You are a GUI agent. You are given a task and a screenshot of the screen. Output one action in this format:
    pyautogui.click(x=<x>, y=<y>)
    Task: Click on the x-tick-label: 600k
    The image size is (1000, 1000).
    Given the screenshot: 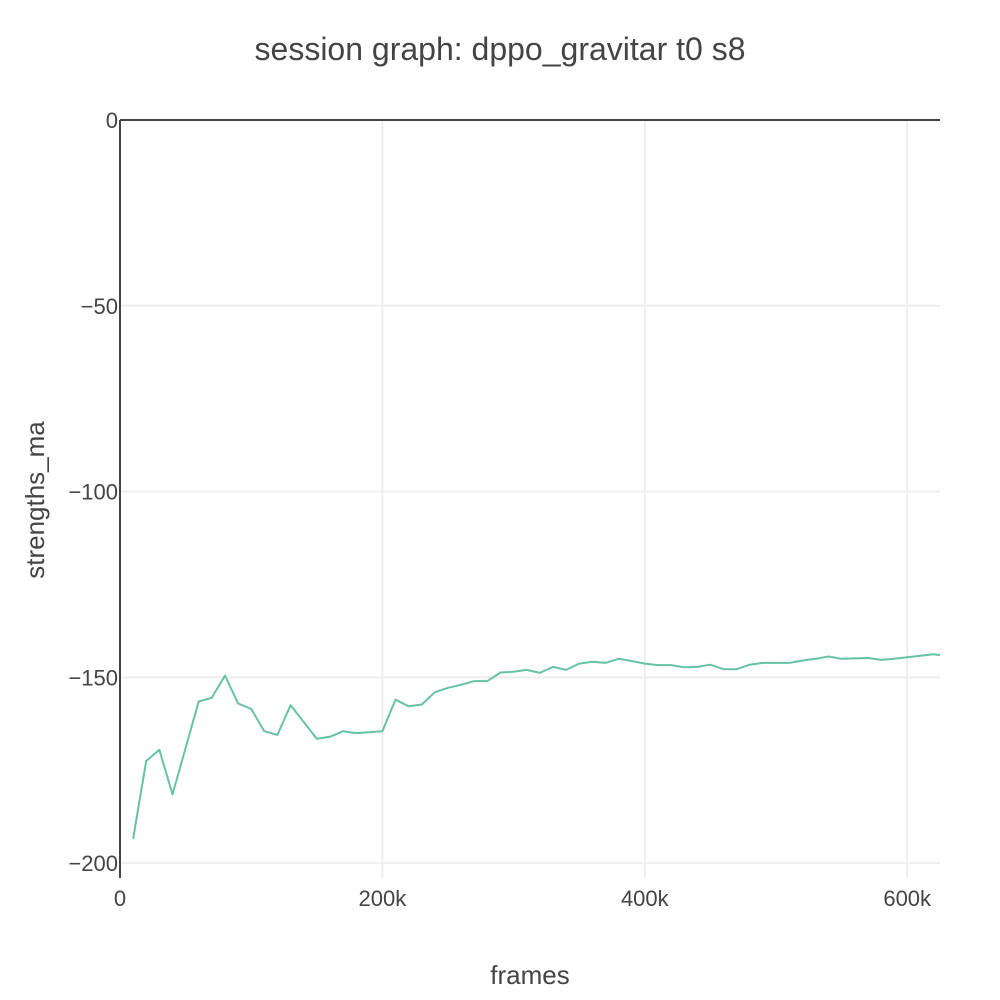 What is the action you would take?
    pyautogui.click(x=907, y=898)
    